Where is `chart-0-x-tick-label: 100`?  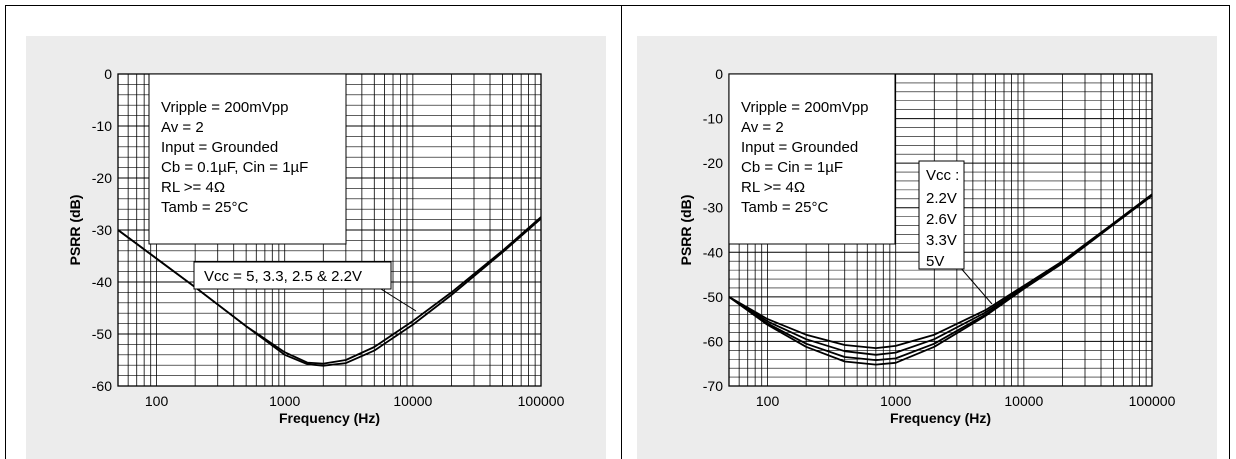 chart-0-x-tick-label: 100 is located at coordinates (157, 401).